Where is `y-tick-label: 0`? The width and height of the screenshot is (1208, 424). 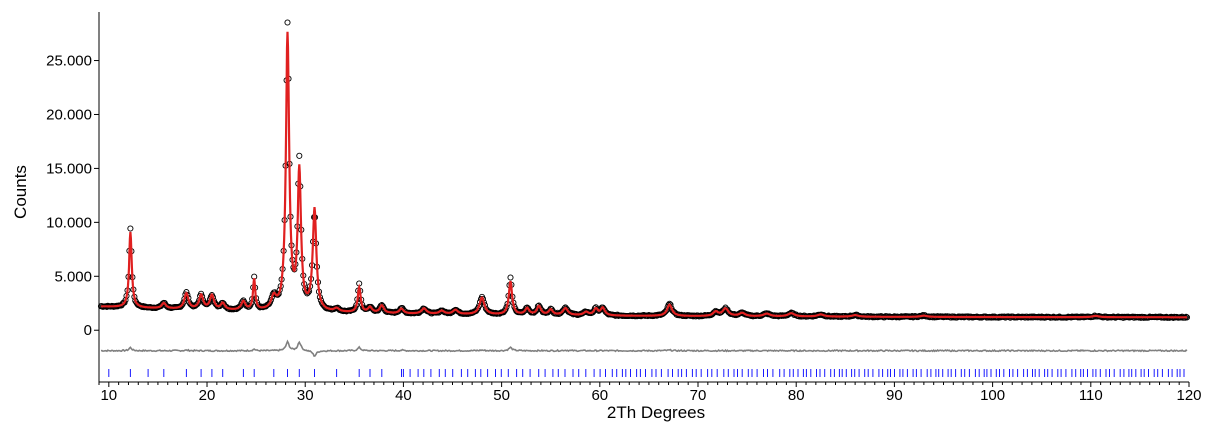
y-tick-label: 0 is located at coordinates (88, 330).